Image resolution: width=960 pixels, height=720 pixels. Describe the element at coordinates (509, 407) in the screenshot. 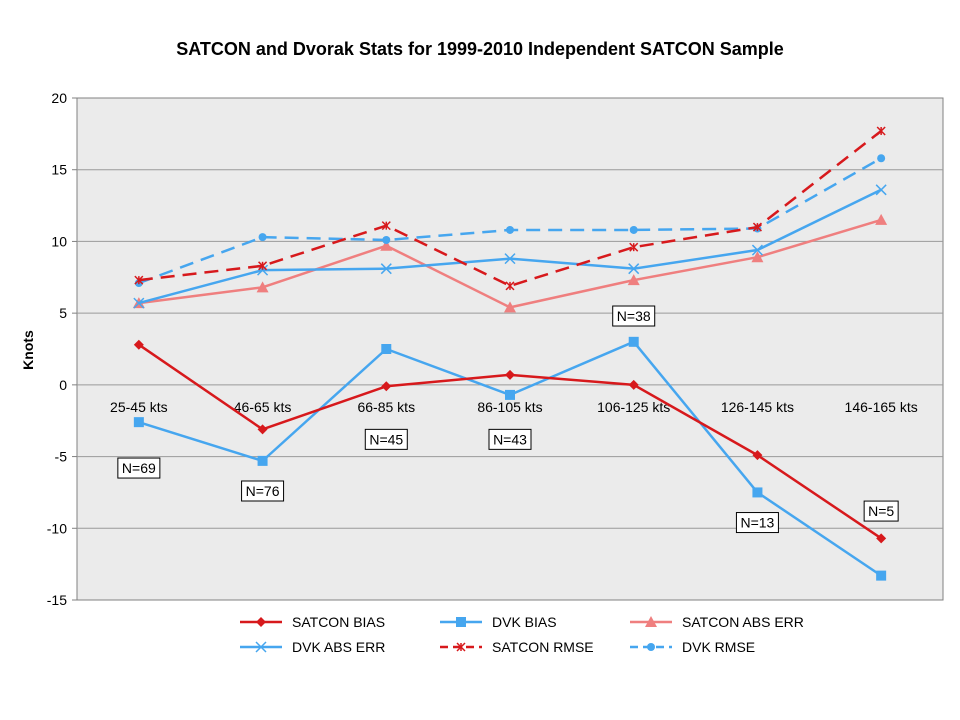

I see `x-tick-label: 86-105 kts` at that location.